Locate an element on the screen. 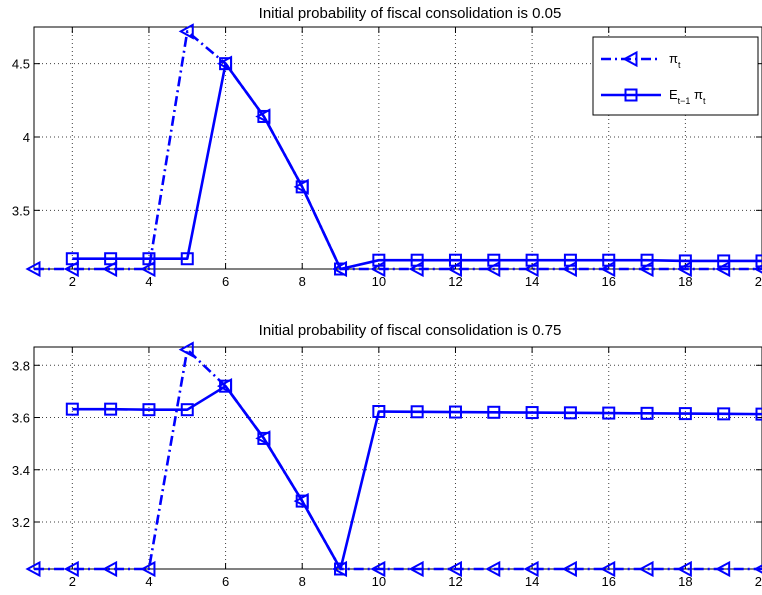  legend-label-subscript: t is located at coordinates (704, 101).